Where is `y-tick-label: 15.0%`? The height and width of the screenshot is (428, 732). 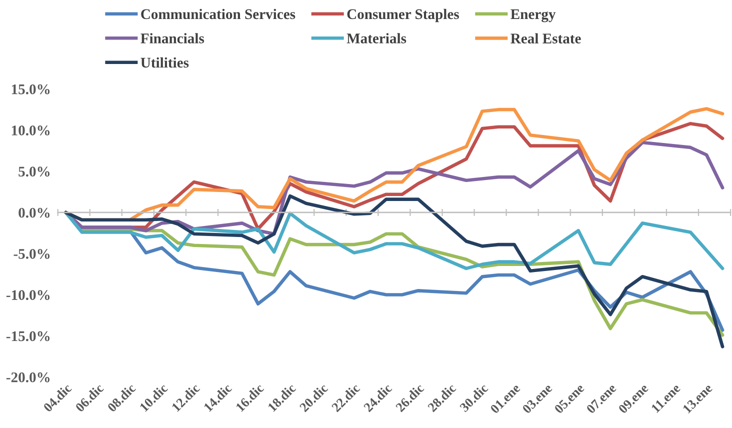 y-tick-label: 15.0% is located at coordinates (31, 89).